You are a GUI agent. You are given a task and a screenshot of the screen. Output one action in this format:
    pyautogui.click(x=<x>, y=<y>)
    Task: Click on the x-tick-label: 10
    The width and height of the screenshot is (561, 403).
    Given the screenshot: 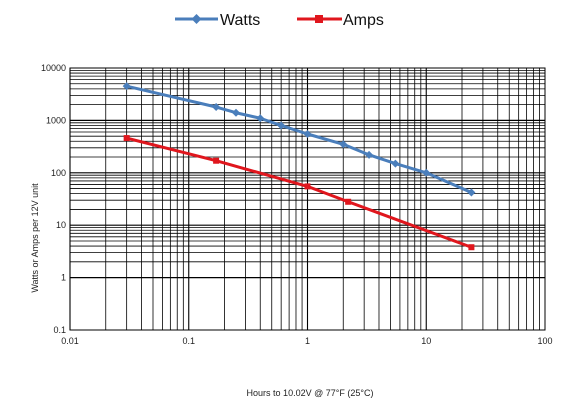 What is the action you would take?
    pyautogui.click(x=426, y=341)
    